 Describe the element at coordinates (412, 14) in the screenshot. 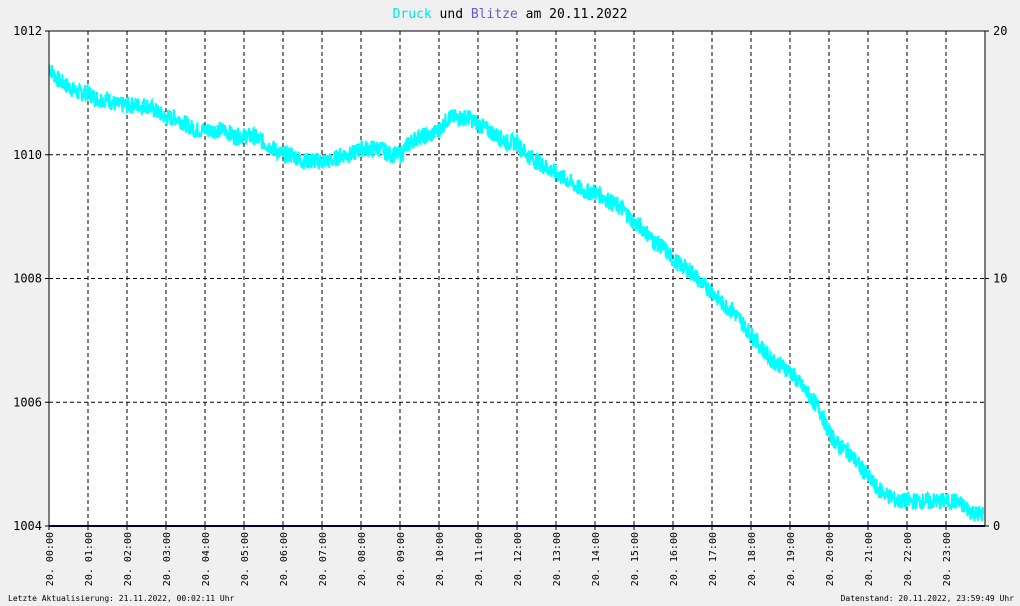

I see `title-druck: Druck` at that location.